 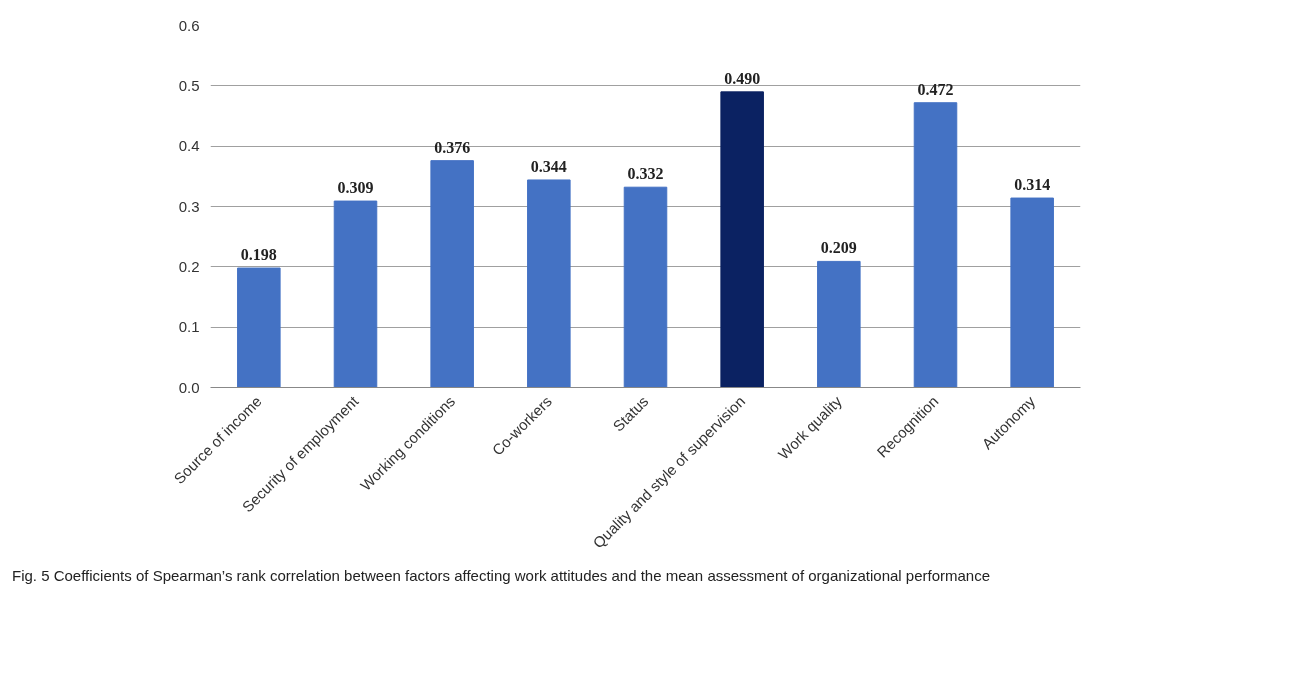 What do you see at coordinates (452, 147) in the screenshot?
I see `data-label: 0.376` at bounding box center [452, 147].